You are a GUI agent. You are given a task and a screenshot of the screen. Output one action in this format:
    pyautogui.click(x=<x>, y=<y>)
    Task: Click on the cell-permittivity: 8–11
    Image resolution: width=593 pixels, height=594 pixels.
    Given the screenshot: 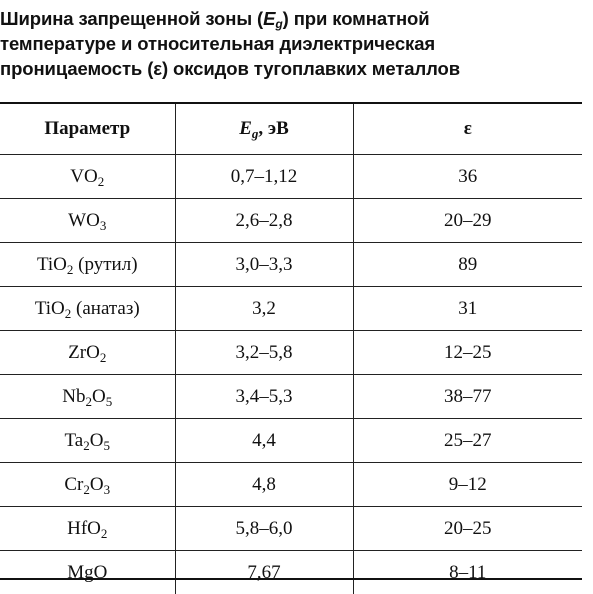 What is the action you would take?
    pyautogui.click(x=467, y=572)
    